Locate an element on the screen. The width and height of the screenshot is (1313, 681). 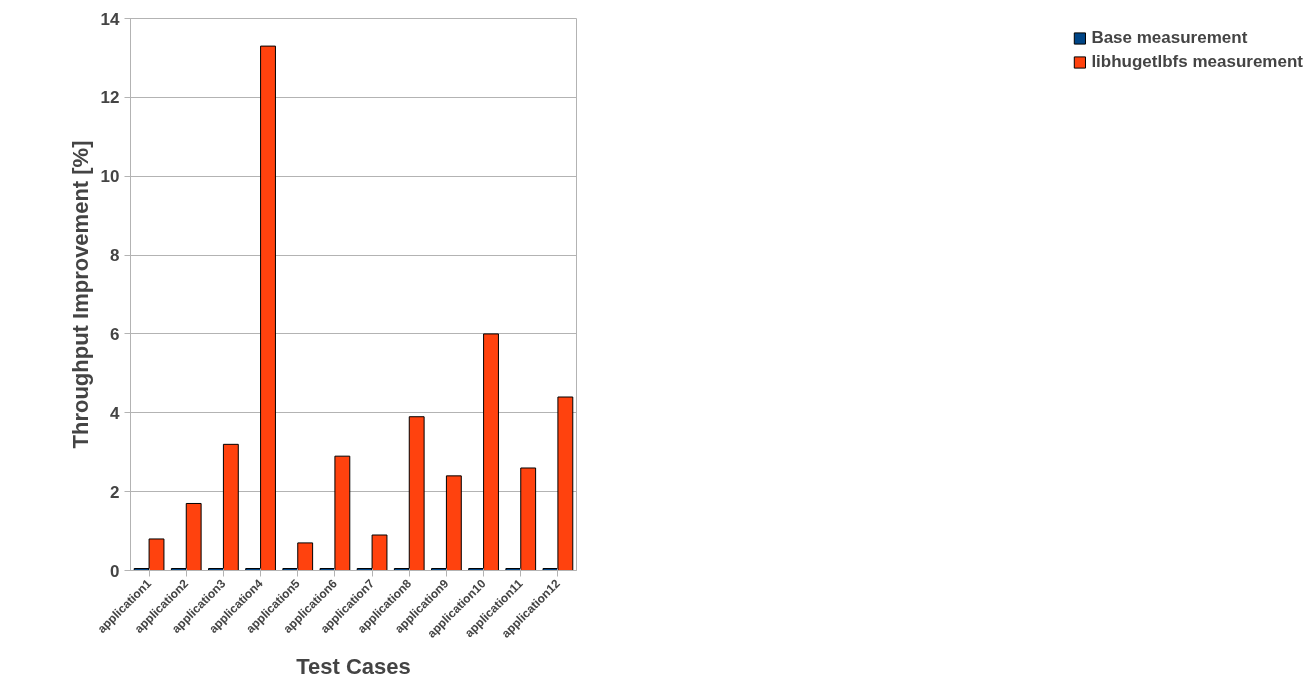
y-axis-title: Throughput Improvement [%] is located at coordinates (80, 294).